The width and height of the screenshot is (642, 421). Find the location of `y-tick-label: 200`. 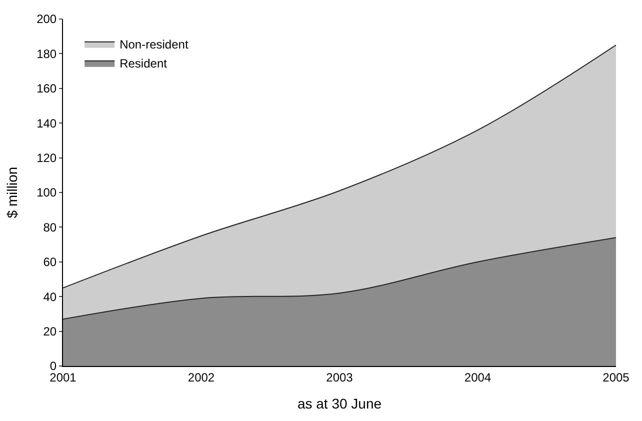

y-tick-label: 200 is located at coordinates (46, 19).